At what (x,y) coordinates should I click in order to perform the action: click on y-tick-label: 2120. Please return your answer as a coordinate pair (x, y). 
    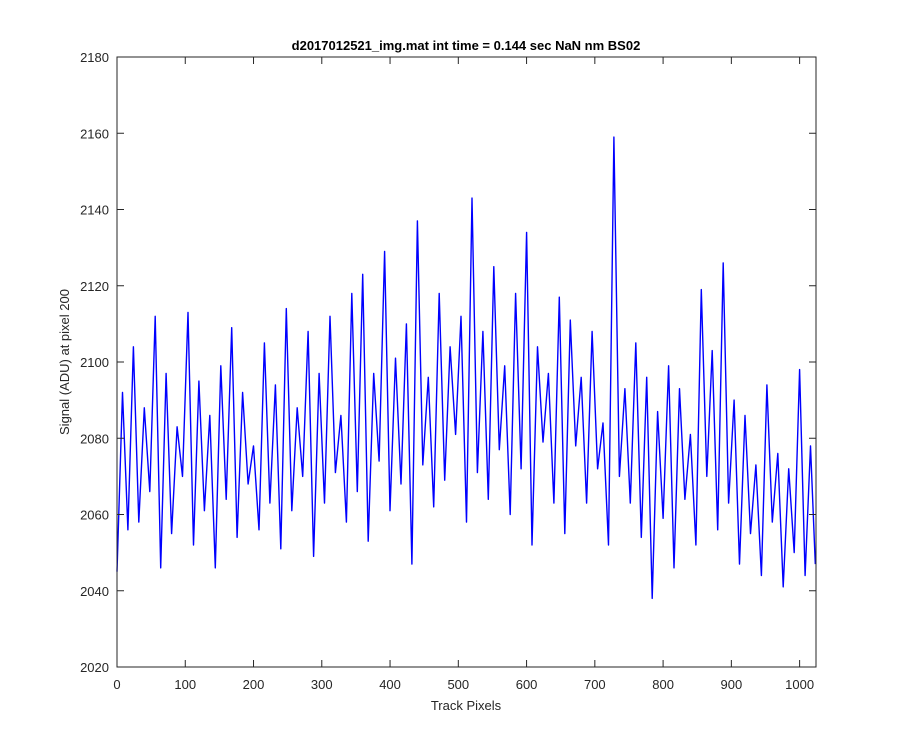
    Looking at the image, I should click on (94, 286).